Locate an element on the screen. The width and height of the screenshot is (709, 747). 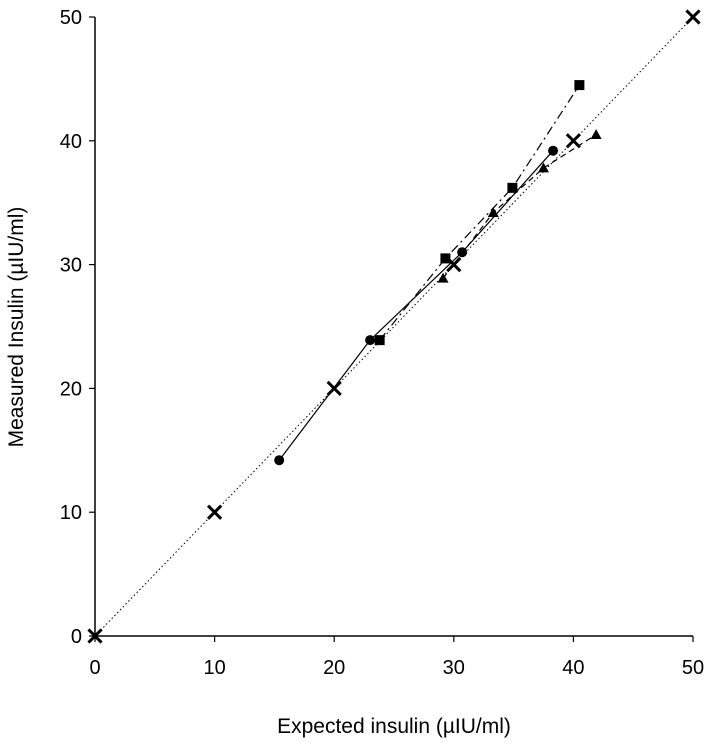
series-triangle is located at coordinates (519, 206).